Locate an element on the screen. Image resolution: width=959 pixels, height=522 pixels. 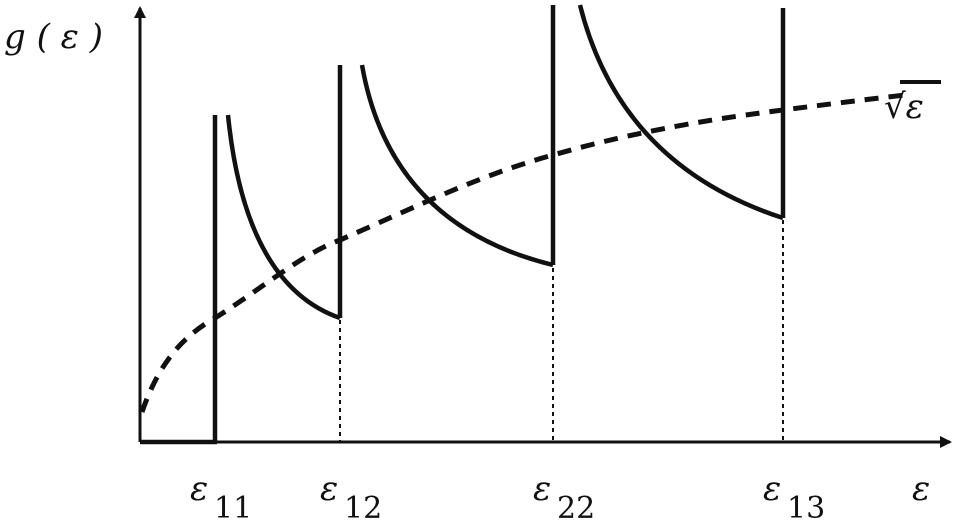
level-subscript: 13 is located at coordinates (806, 506).